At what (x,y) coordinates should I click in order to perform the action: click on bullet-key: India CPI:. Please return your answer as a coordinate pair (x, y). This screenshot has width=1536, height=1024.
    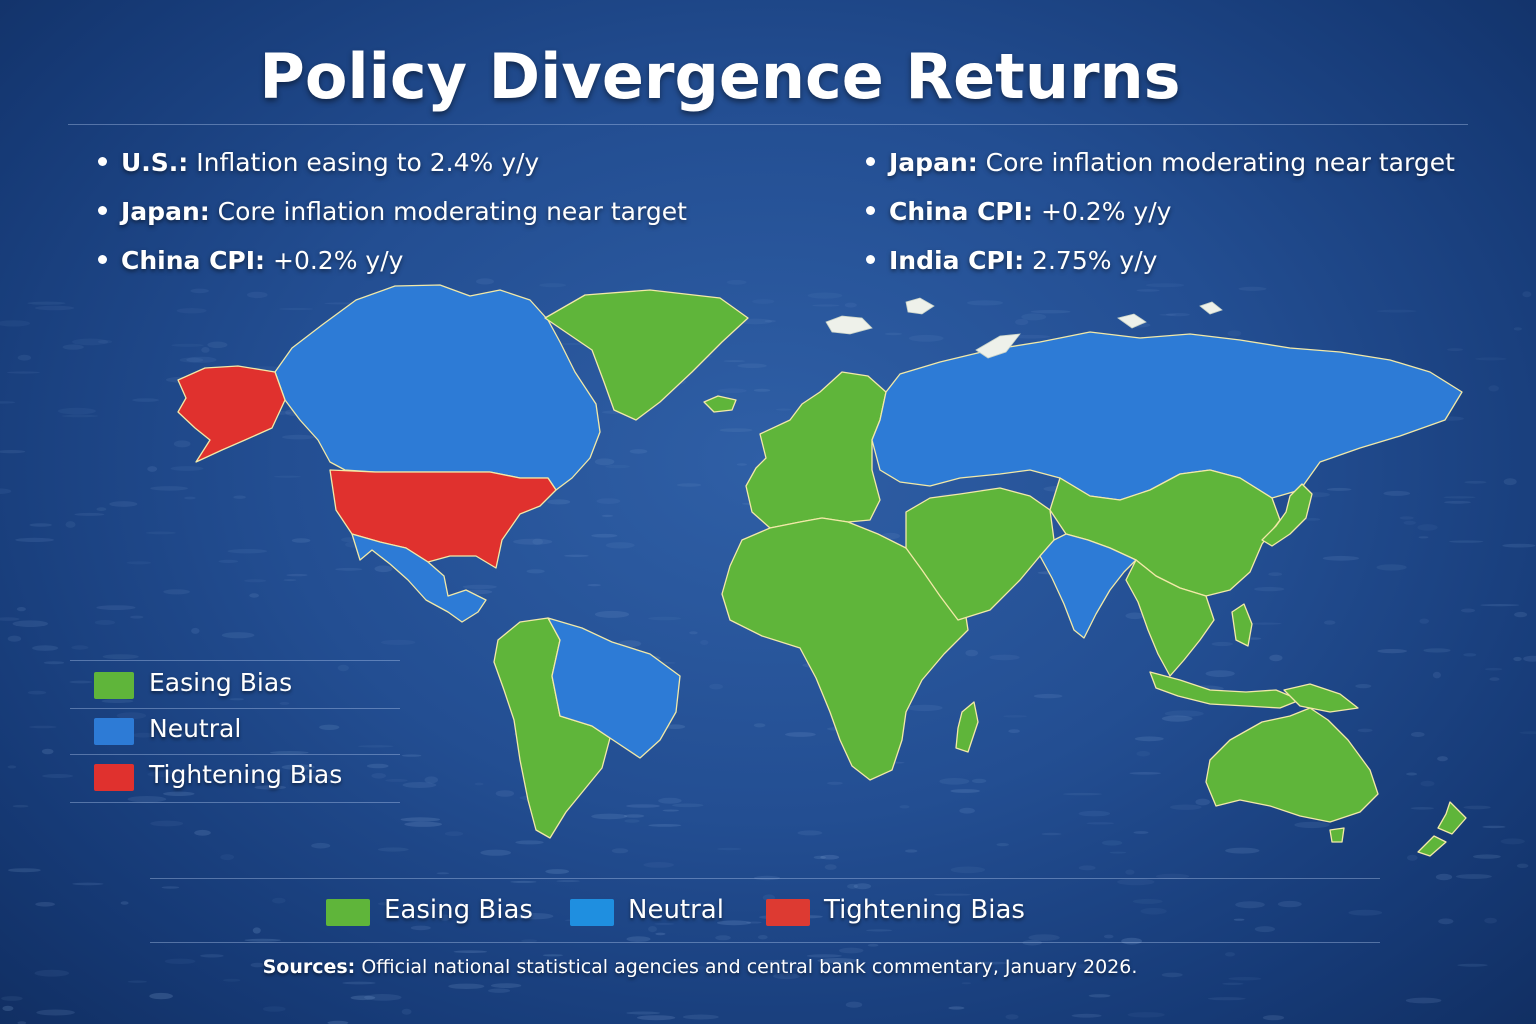
    Looking at the image, I should click on (957, 260).